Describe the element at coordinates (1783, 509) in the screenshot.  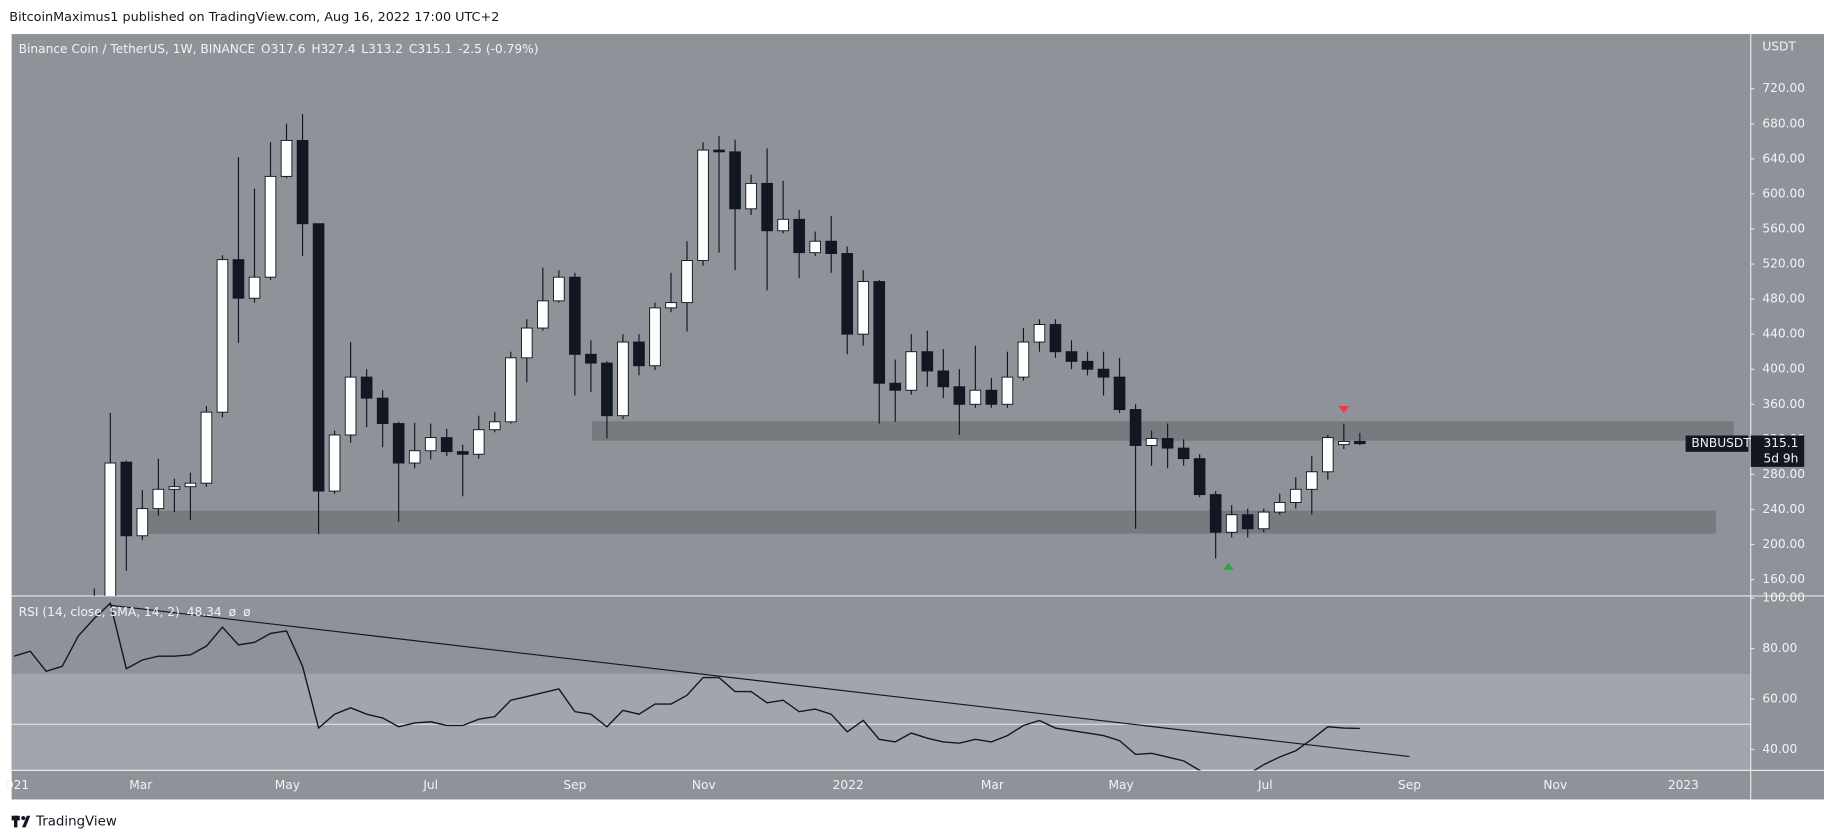
I see `y-tick-label: 240.00` at that location.